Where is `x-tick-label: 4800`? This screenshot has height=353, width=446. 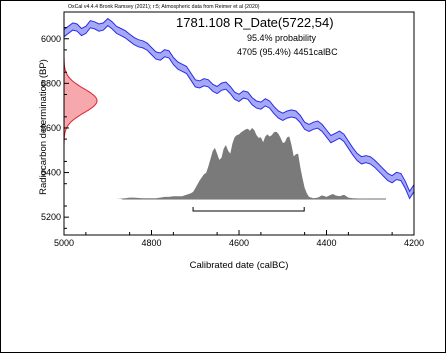 x-tick-label: 4800 is located at coordinates (151, 243).